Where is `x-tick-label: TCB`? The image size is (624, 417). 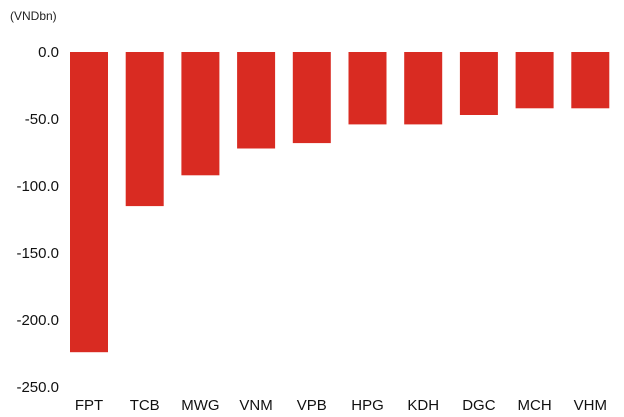
x-tick-label: TCB is located at coordinates (145, 405).